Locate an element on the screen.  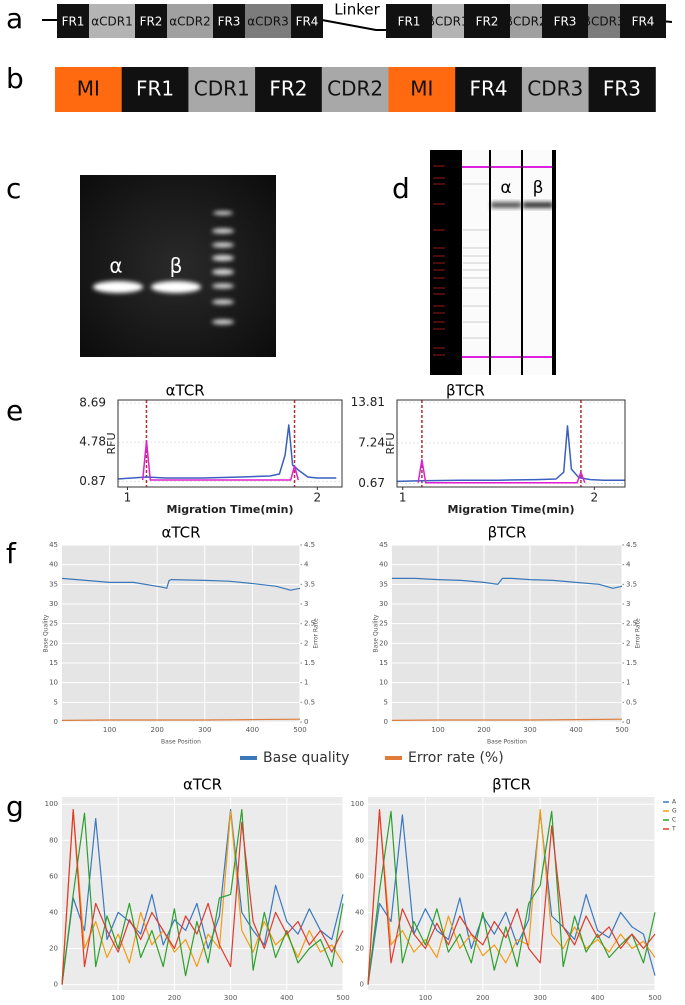
plot-frame is located at coordinates (511, 443).